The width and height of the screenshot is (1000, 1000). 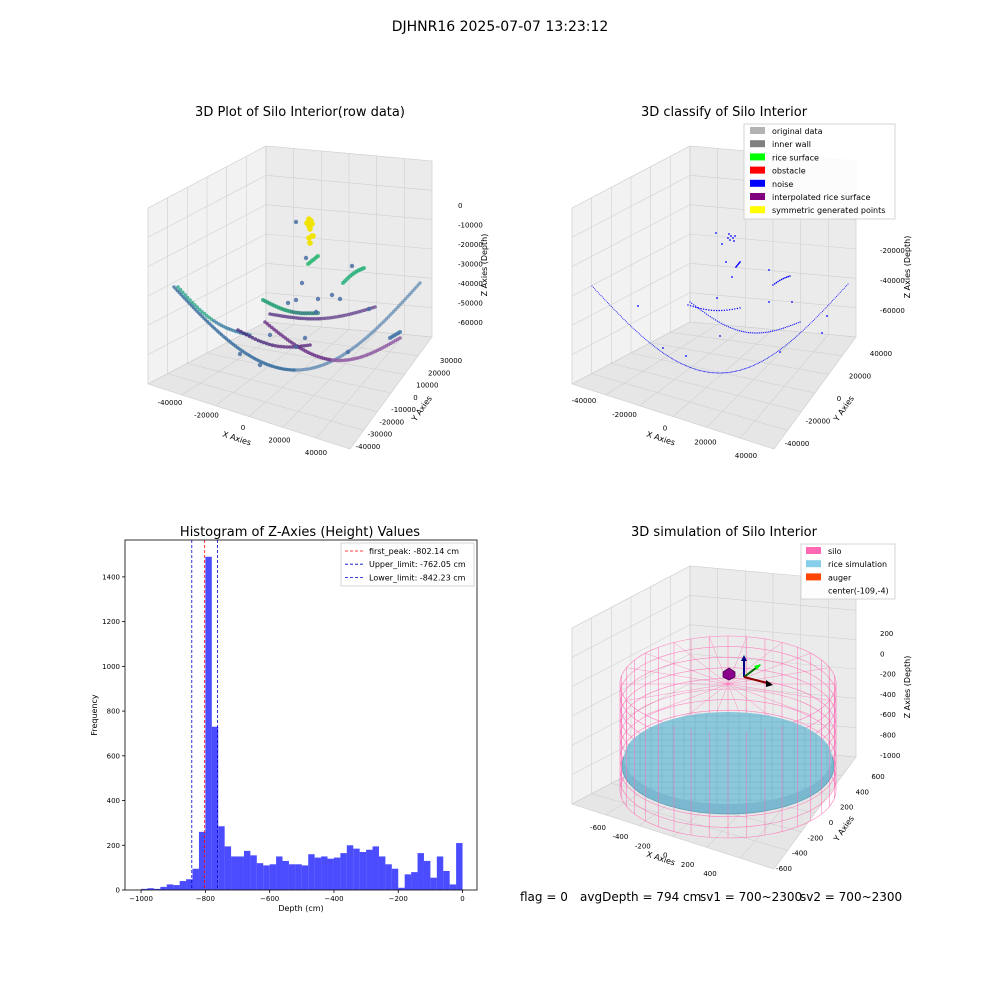 I want to click on legend-label: rice simulation, so click(x=857, y=564).